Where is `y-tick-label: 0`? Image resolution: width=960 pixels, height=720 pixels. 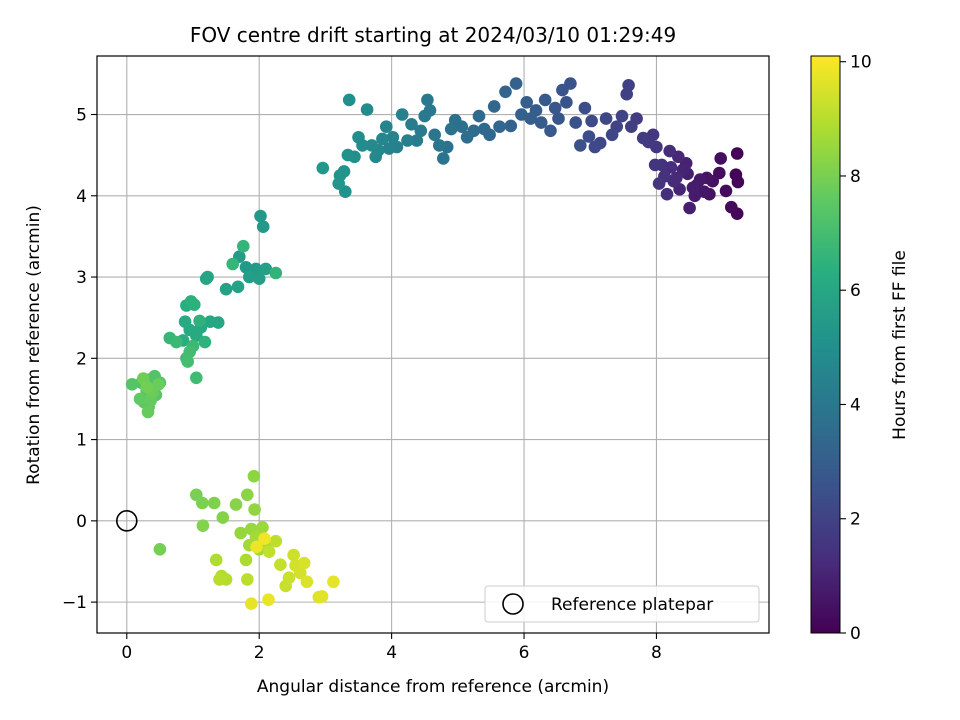 y-tick-label: 0 is located at coordinates (81, 522).